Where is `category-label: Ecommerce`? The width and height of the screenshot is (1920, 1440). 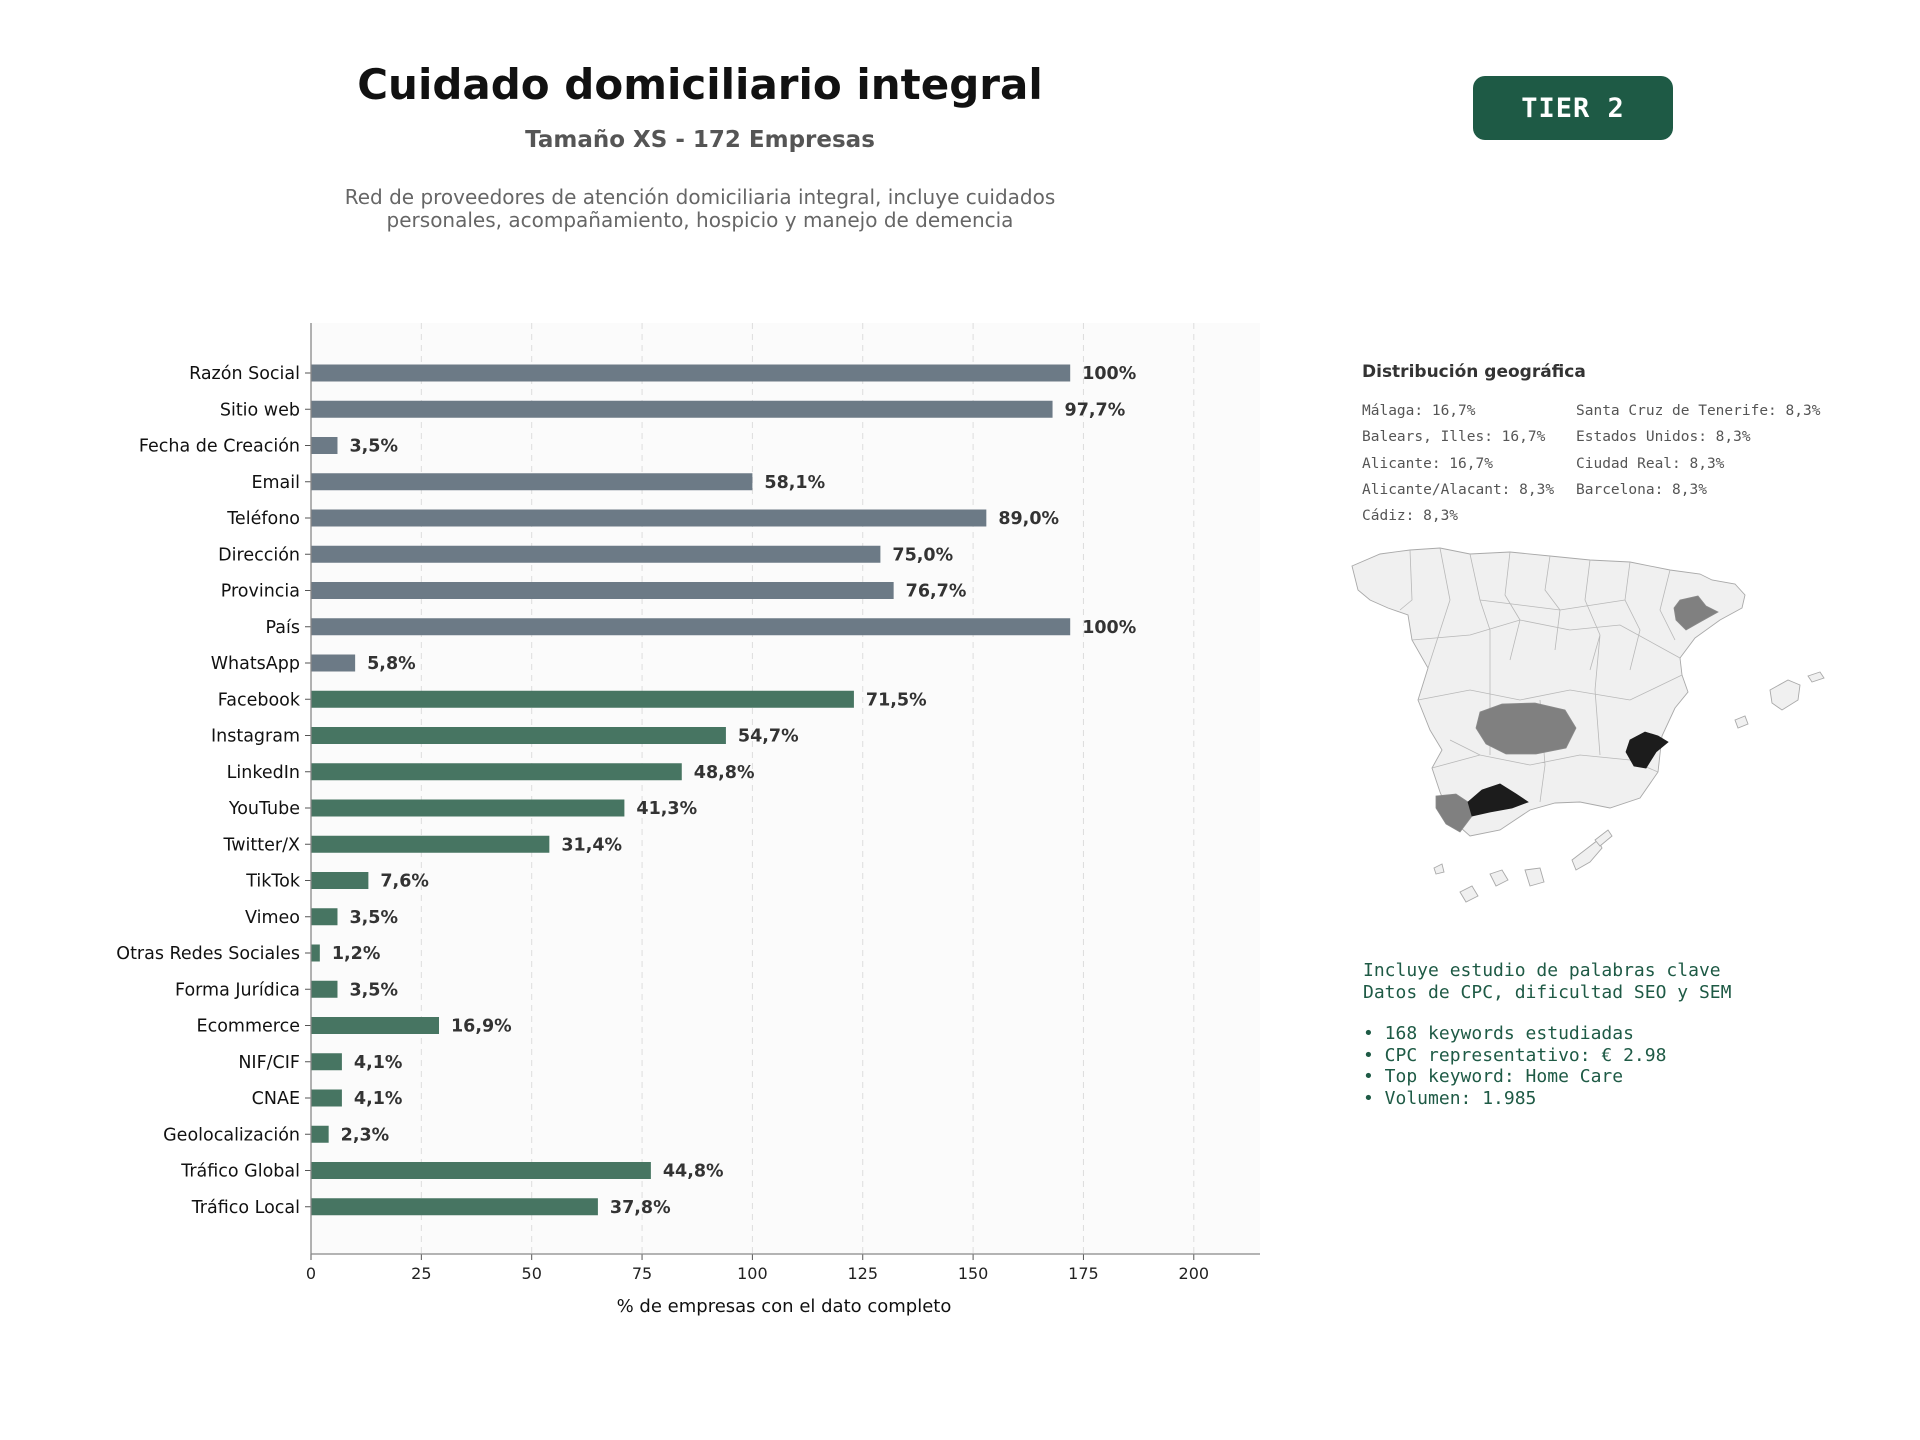
category-label: Ecommerce is located at coordinates (248, 1027).